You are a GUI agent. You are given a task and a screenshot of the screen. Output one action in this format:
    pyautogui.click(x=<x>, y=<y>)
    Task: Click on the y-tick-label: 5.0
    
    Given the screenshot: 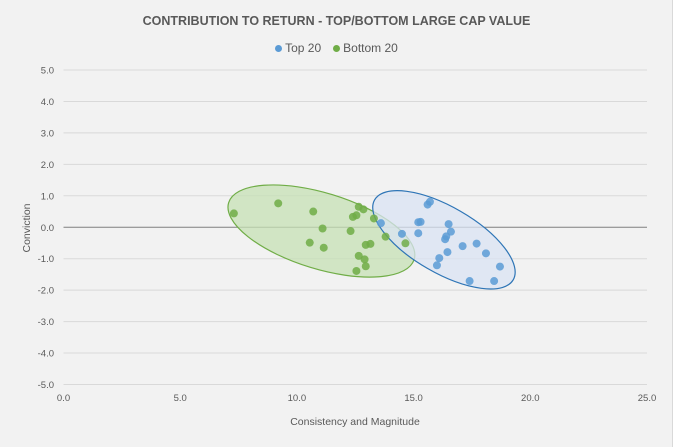 What is the action you would take?
    pyautogui.click(x=47, y=71)
    